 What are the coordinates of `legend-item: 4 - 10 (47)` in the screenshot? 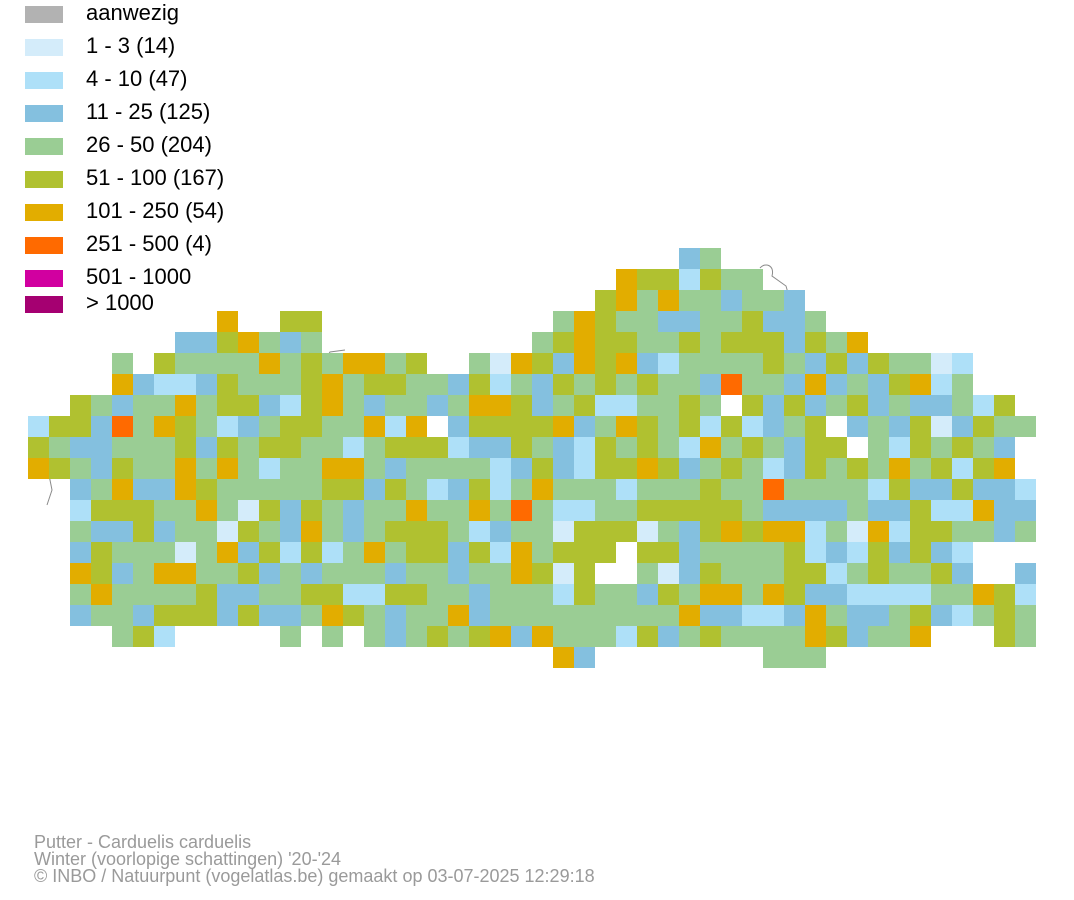 It's located at (155, 82).